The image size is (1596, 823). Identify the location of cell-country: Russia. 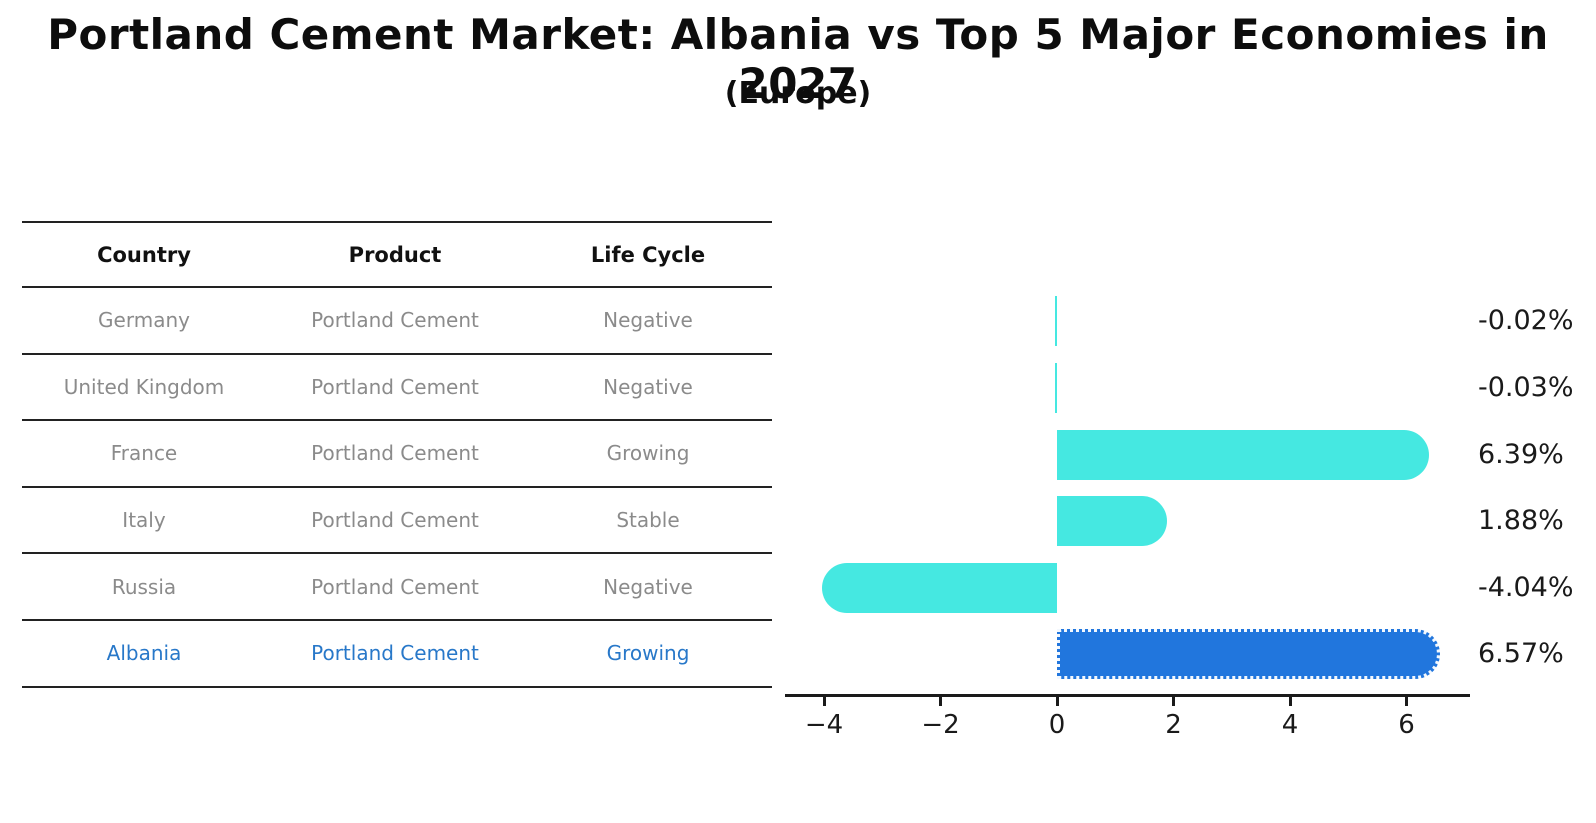
(144, 586).